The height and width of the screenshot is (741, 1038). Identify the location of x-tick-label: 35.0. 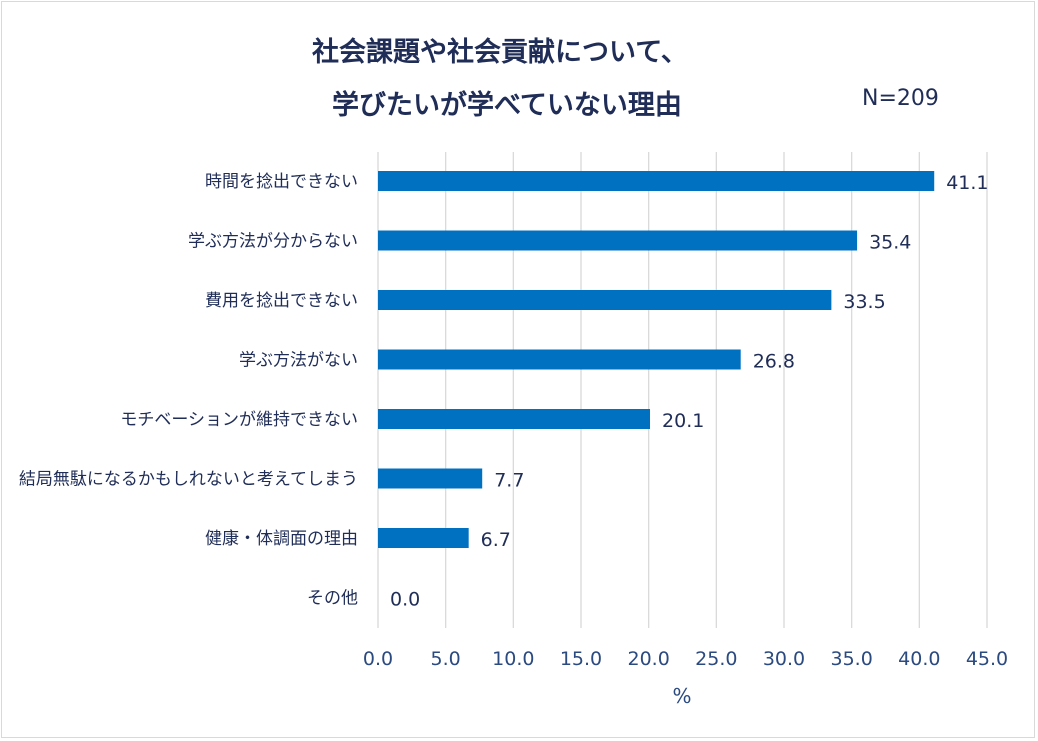
(852, 659).